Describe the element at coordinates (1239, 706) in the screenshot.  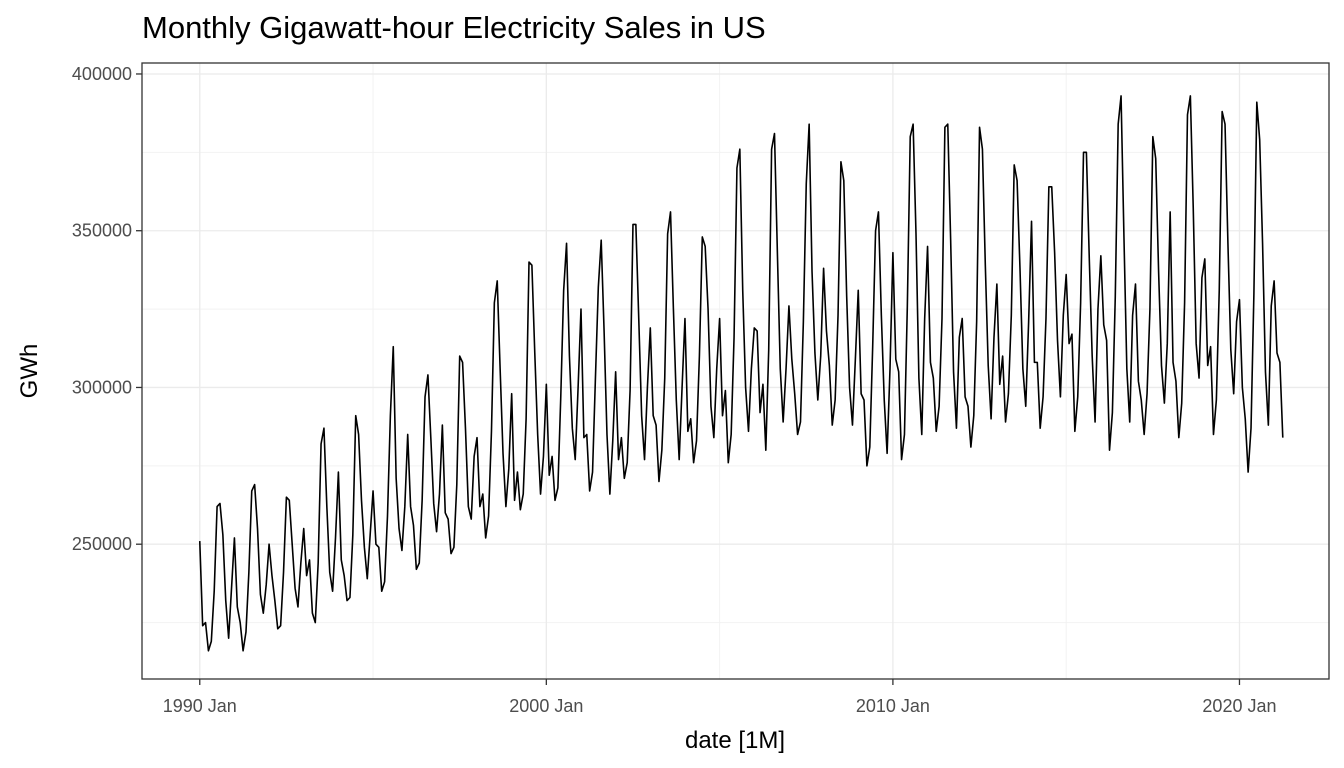
I see `x-tick-label: 2020 Jan` at that location.